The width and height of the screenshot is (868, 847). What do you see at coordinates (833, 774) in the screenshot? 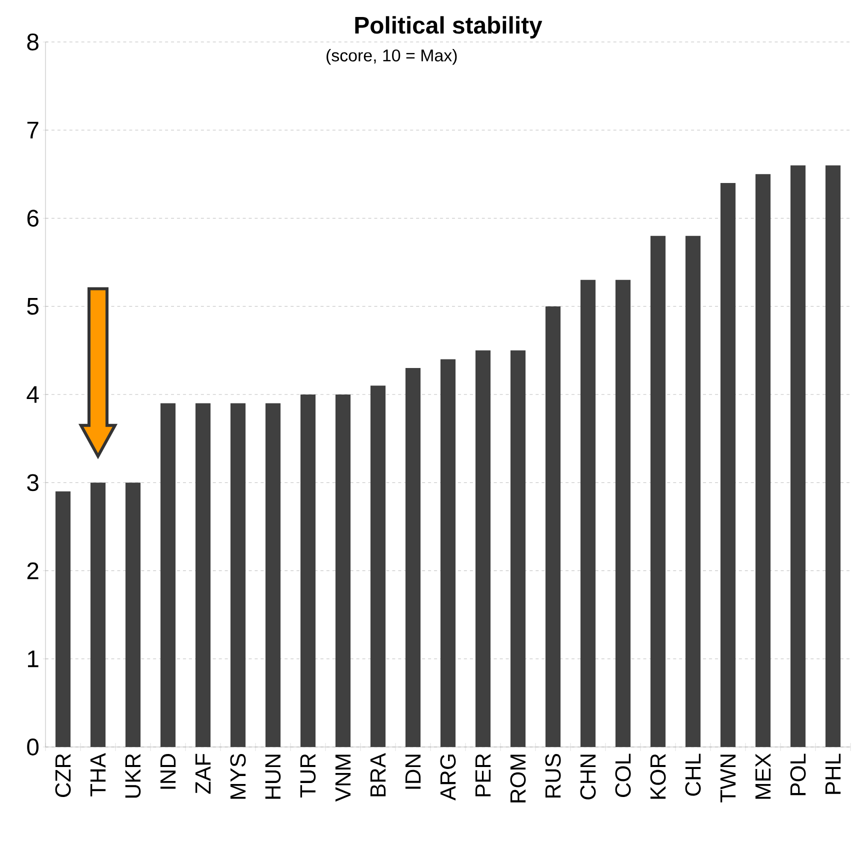
I see `x-tick-label: PHL` at bounding box center [833, 774].